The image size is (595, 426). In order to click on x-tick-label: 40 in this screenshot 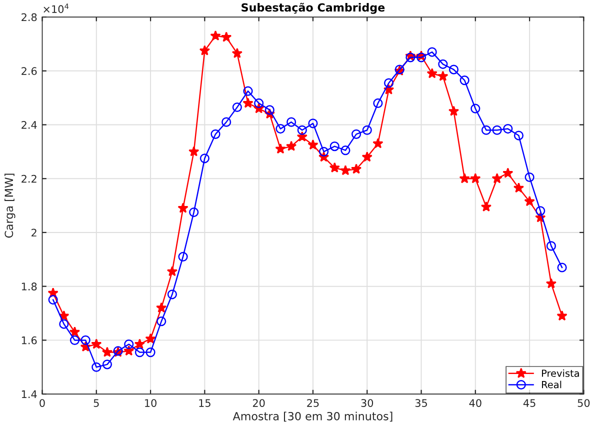, I will do `click(475, 403)`.